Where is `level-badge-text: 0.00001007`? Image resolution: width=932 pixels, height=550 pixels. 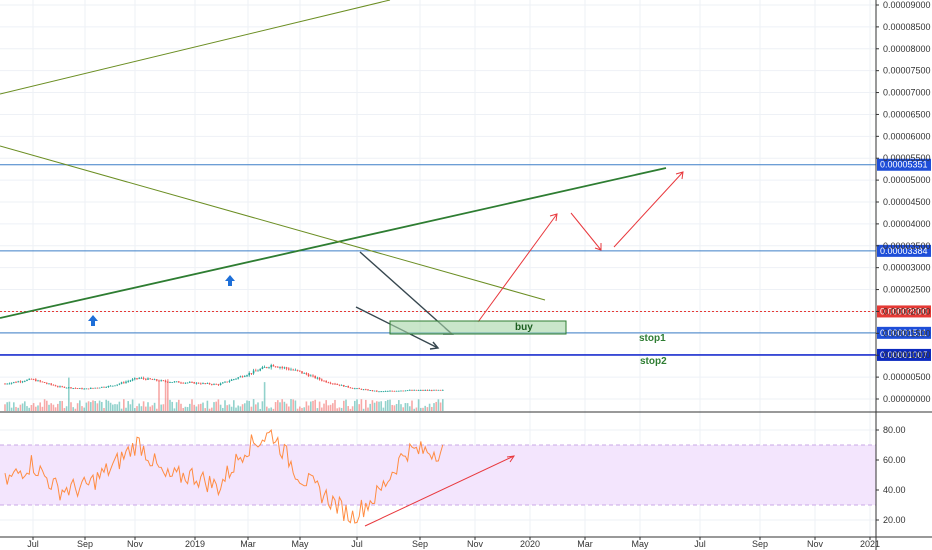 level-badge-text: 0.00001007 is located at coordinates (904, 355).